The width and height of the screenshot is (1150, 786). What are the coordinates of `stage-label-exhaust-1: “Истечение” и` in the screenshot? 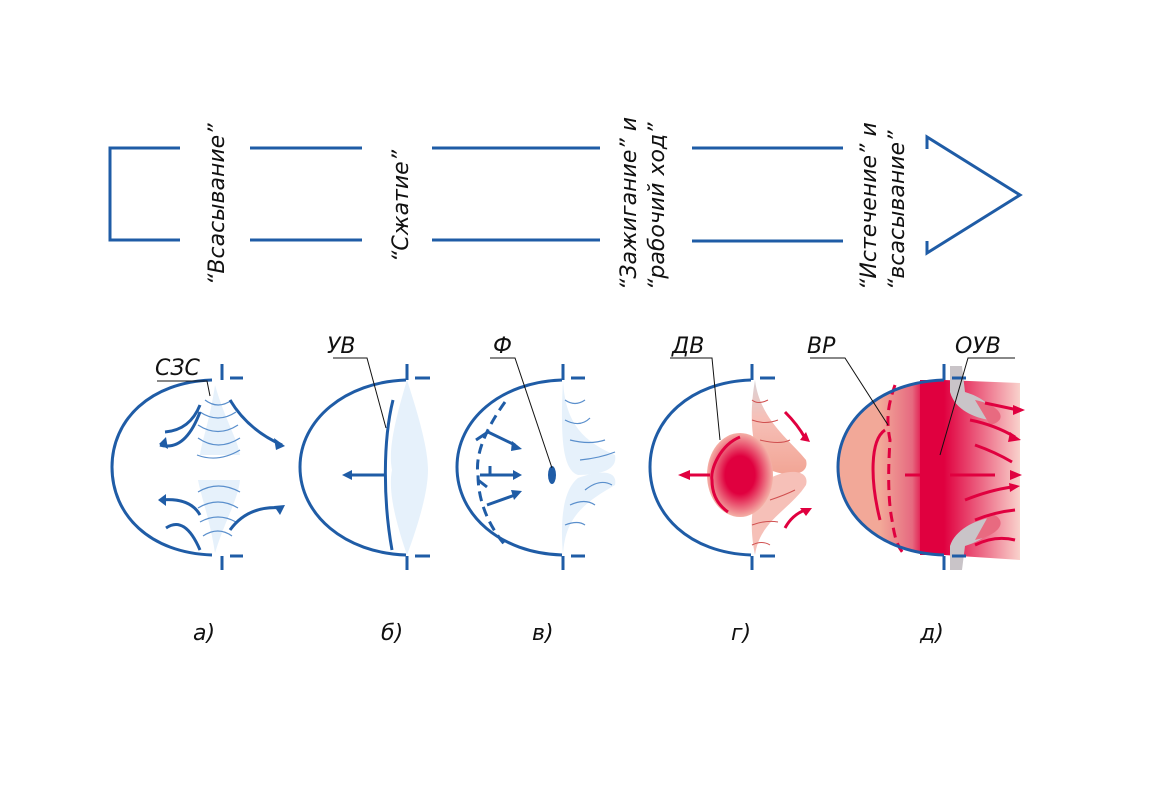 It's located at (869, 206).